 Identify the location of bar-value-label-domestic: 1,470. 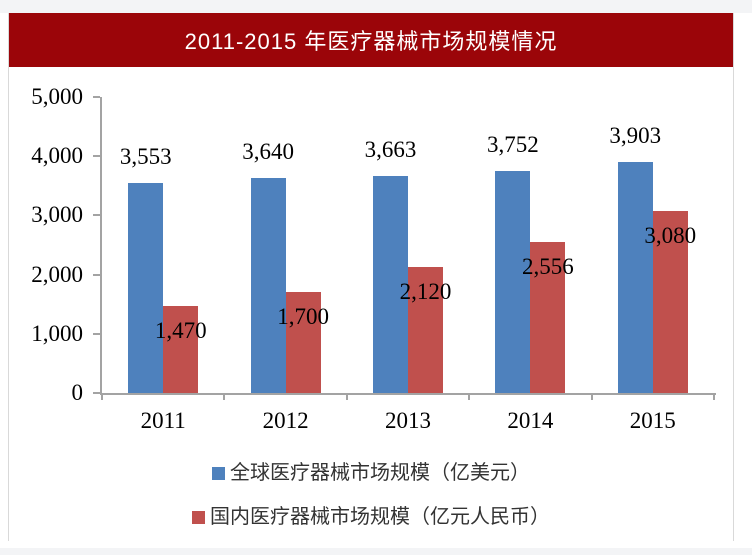
(180, 330).